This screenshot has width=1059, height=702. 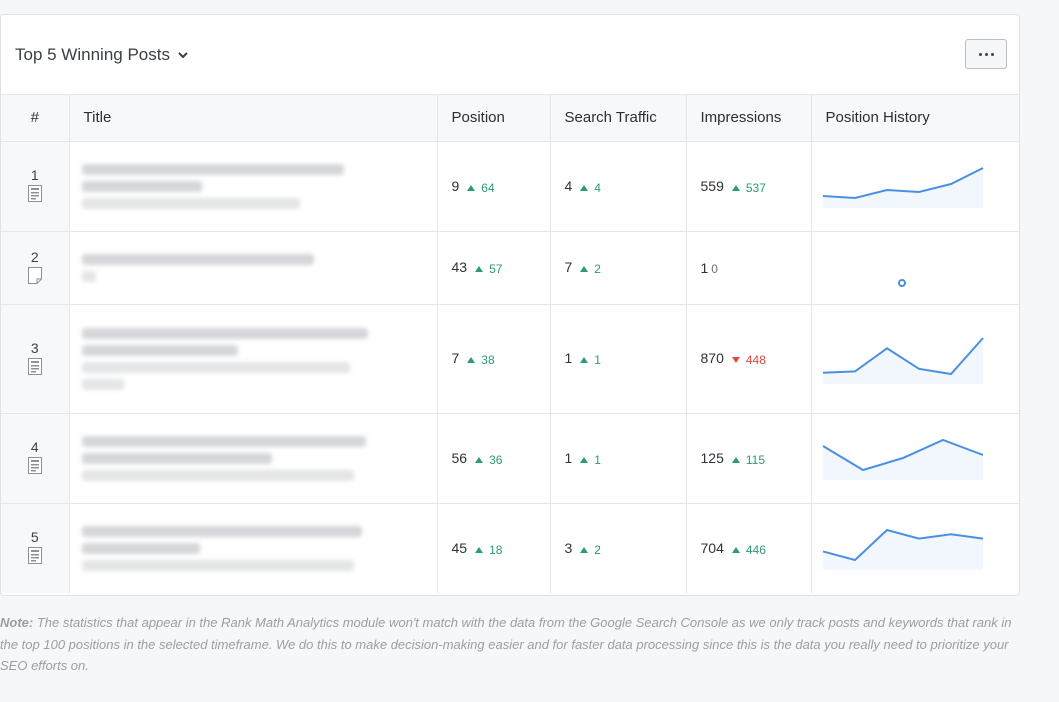 What do you see at coordinates (755, 549) in the screenshot?
I see `impressions-change-value: 446` at bounding box center [755, 549].